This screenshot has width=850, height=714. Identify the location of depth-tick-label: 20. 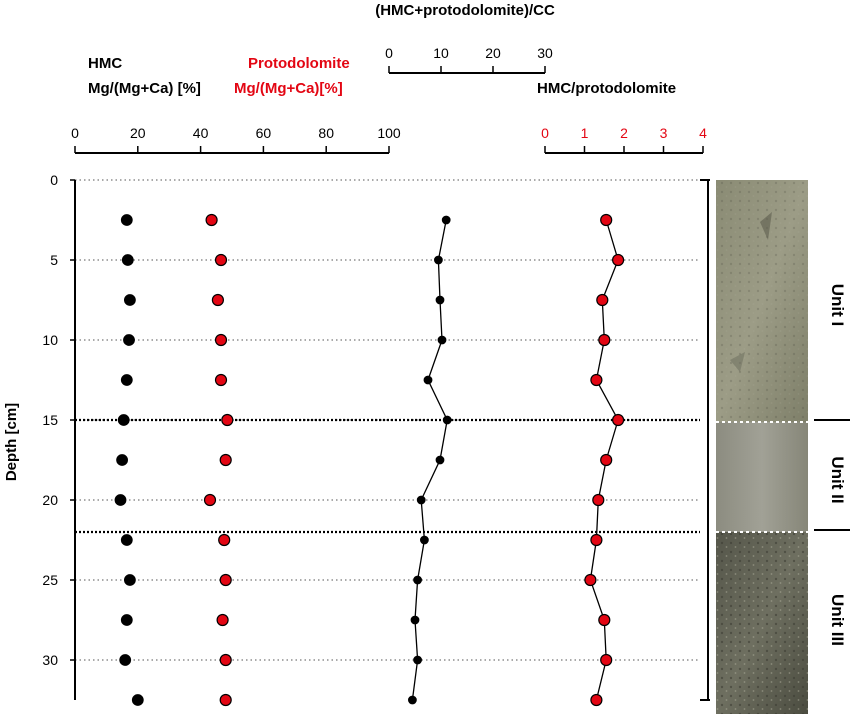
(50, 500).